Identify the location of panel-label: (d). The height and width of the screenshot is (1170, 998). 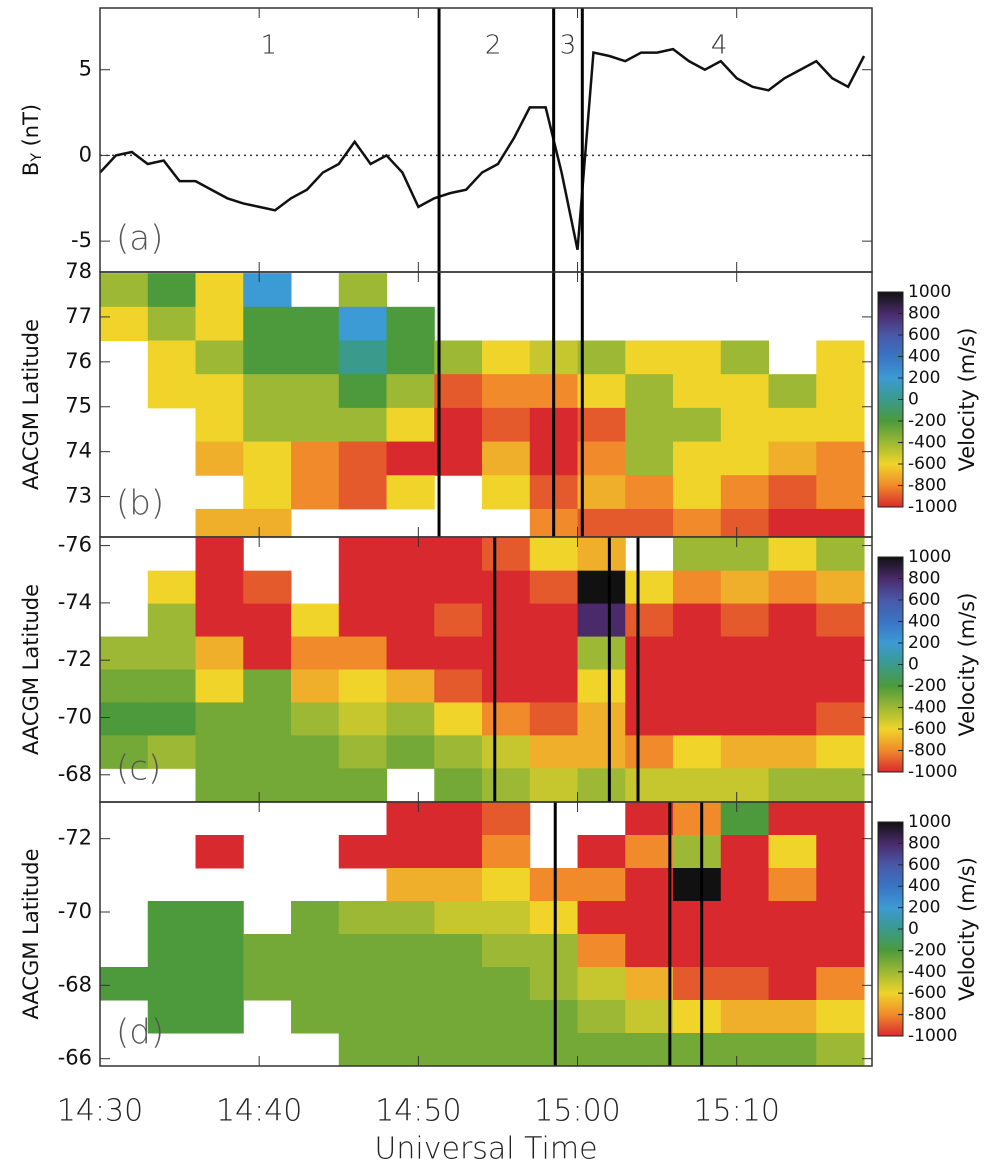
(140, 1033).